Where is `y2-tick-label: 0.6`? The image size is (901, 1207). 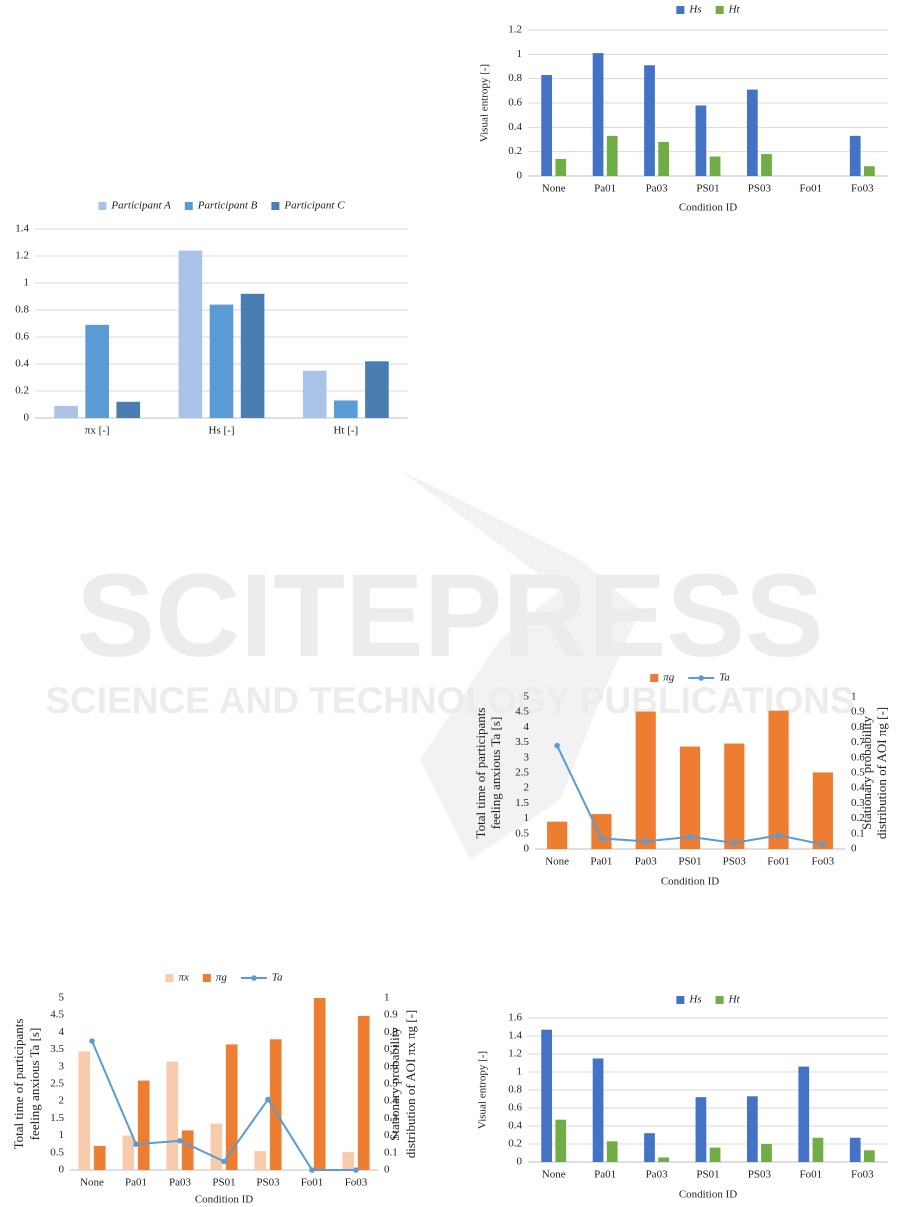 y2-tick-label: 0.6 is located at coordinates (391, 1066).